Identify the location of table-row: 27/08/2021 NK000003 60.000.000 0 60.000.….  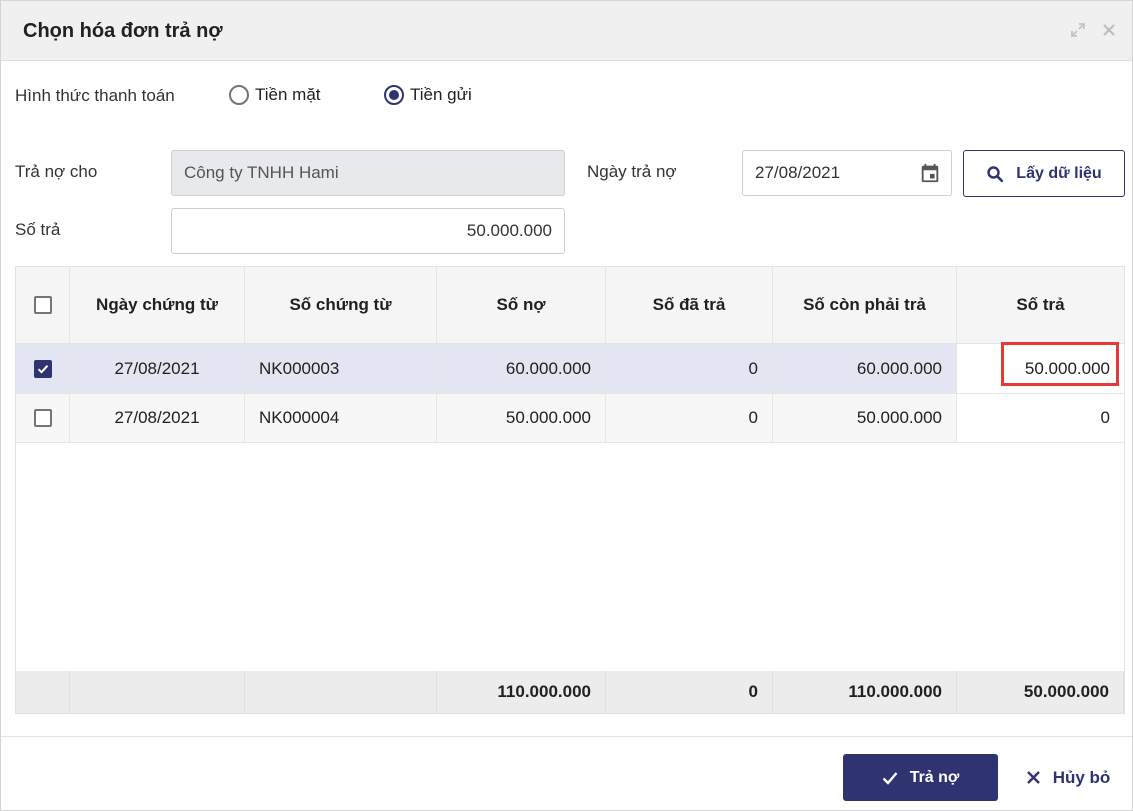
(570, 369).